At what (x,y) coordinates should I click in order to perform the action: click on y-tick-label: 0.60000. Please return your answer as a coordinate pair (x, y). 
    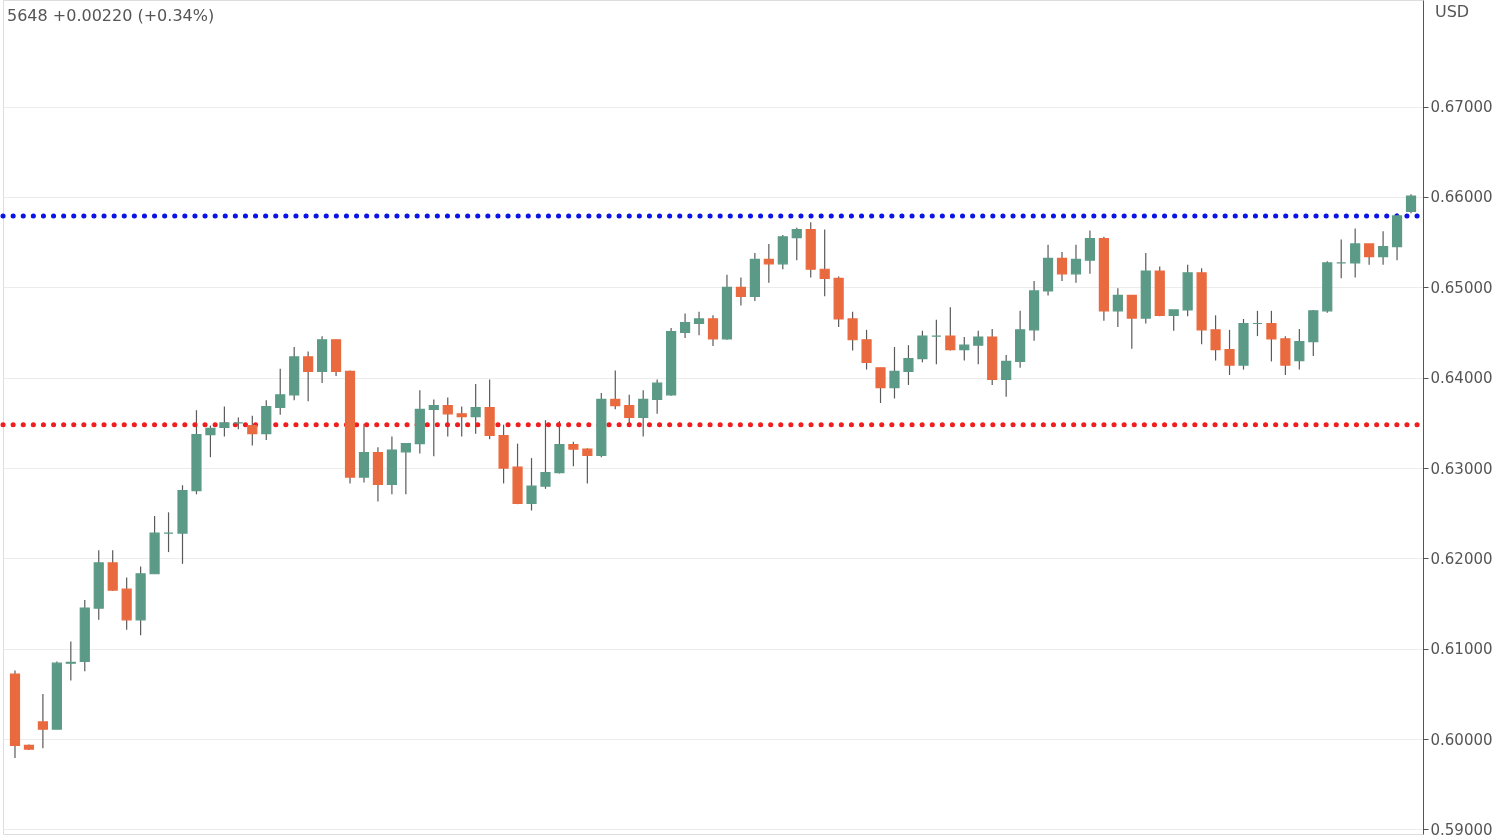
    Looking at the image, I should click on (1461, 739).